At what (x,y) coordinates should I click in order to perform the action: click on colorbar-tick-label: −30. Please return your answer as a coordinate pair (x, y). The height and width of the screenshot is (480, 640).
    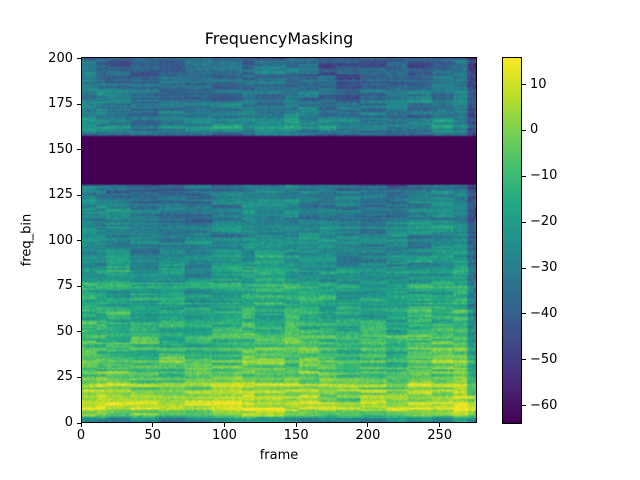
    Looking at the image, I should click on (544, 268).